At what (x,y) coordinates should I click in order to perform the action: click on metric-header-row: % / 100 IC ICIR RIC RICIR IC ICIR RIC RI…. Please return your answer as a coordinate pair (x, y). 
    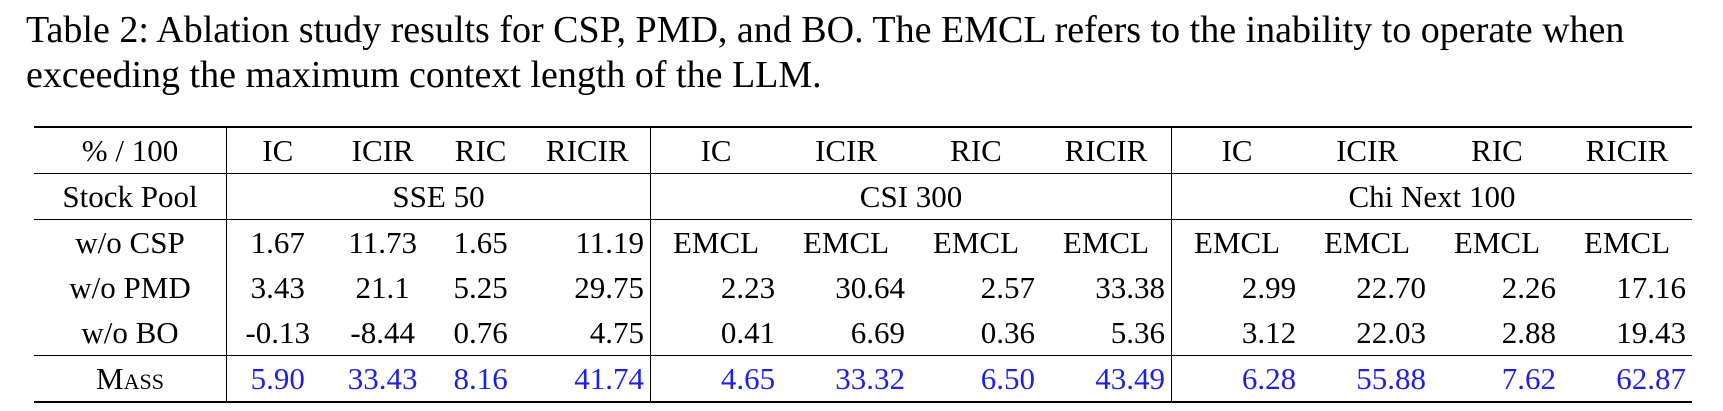
    Looking at the image, I should click on (863, 150).